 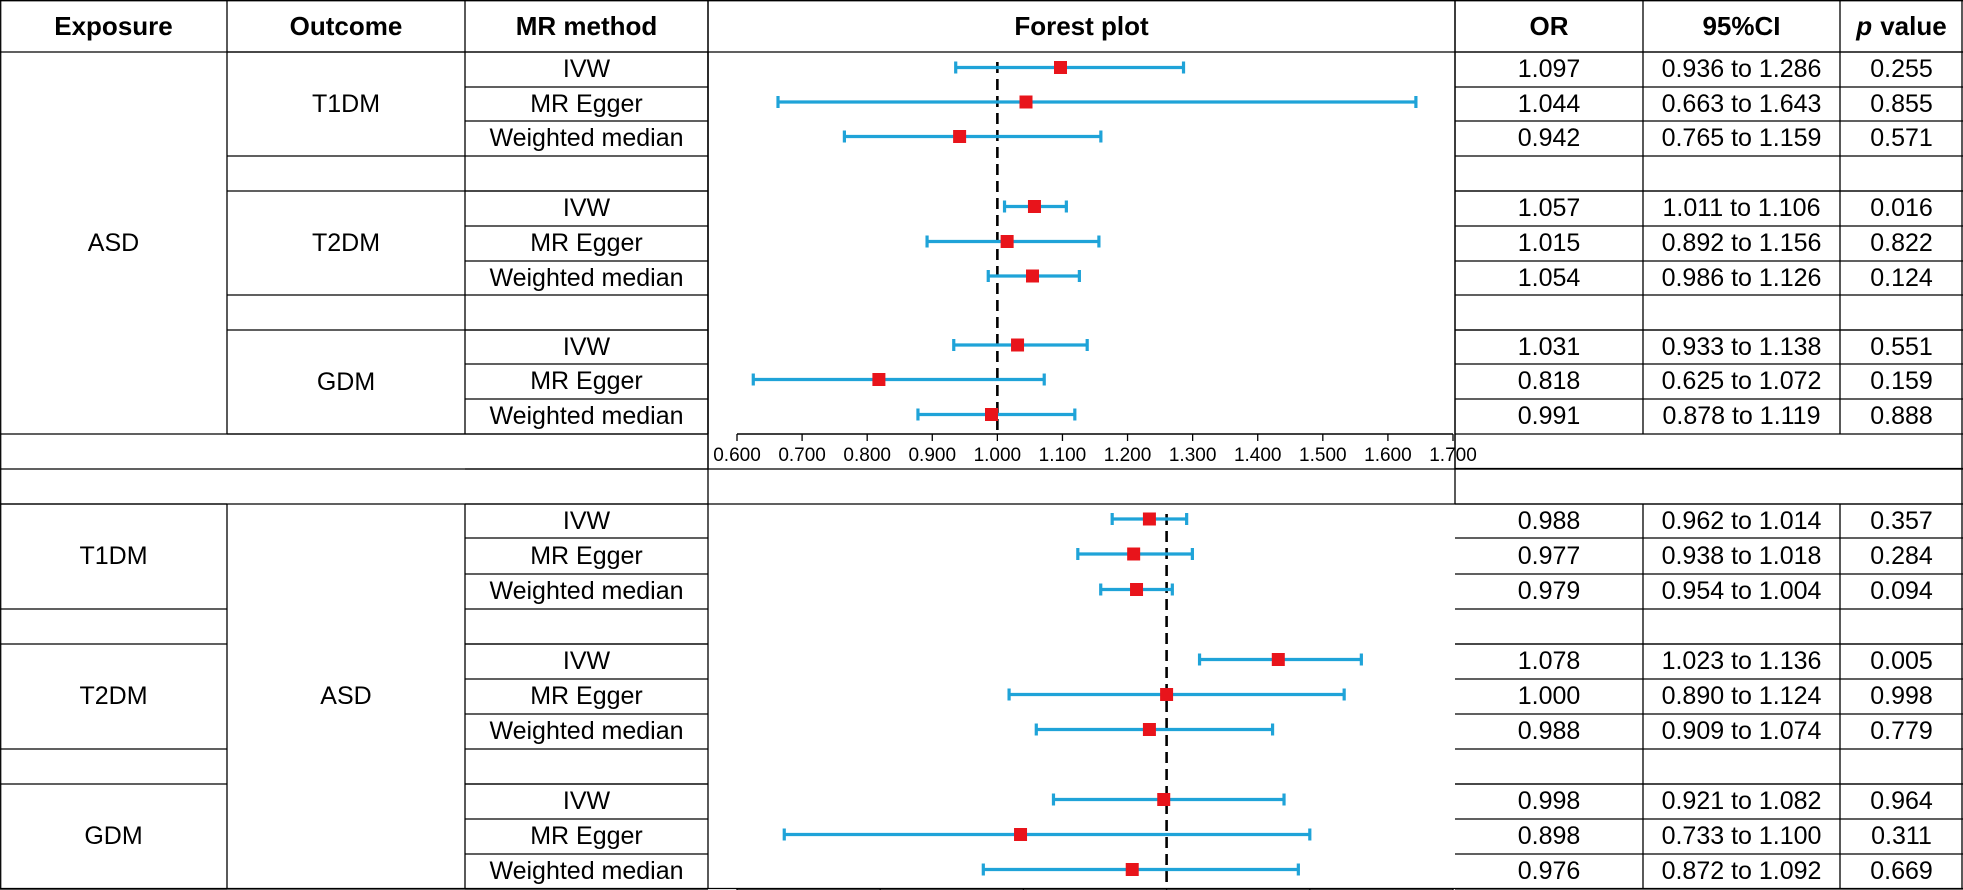 What do you see at coordinates (1741, 25) in the screenshot?
I see `header-ci: 95%CI` at bounding box center [1741, 25].